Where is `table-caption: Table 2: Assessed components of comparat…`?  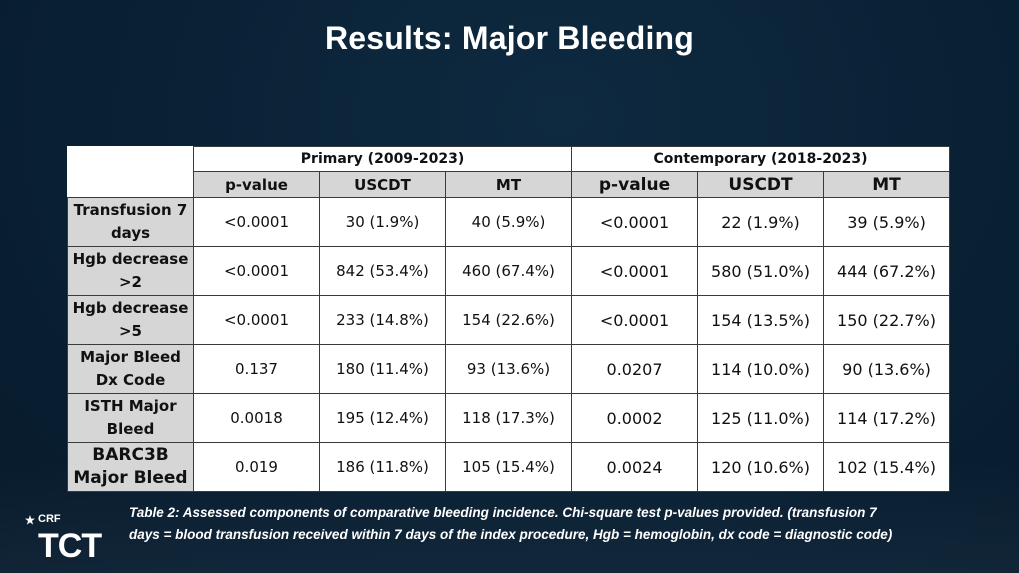
table-caption: Table 2: Assessed components of comparat… is located at coordinates (559, 524).